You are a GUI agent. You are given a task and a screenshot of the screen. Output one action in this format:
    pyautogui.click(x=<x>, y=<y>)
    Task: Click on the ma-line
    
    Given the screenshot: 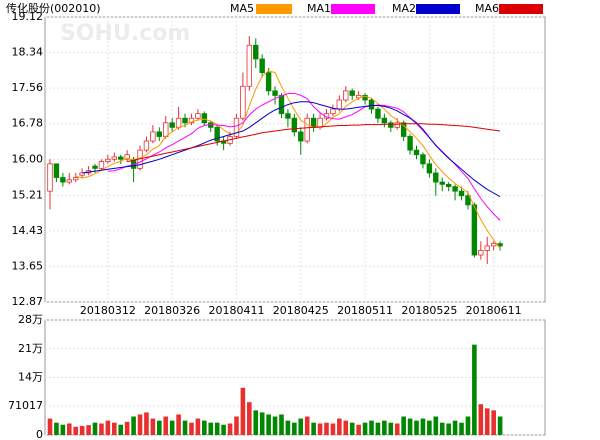 What is the action you would take?
    pyautogui.click(x=314, y=143)
    